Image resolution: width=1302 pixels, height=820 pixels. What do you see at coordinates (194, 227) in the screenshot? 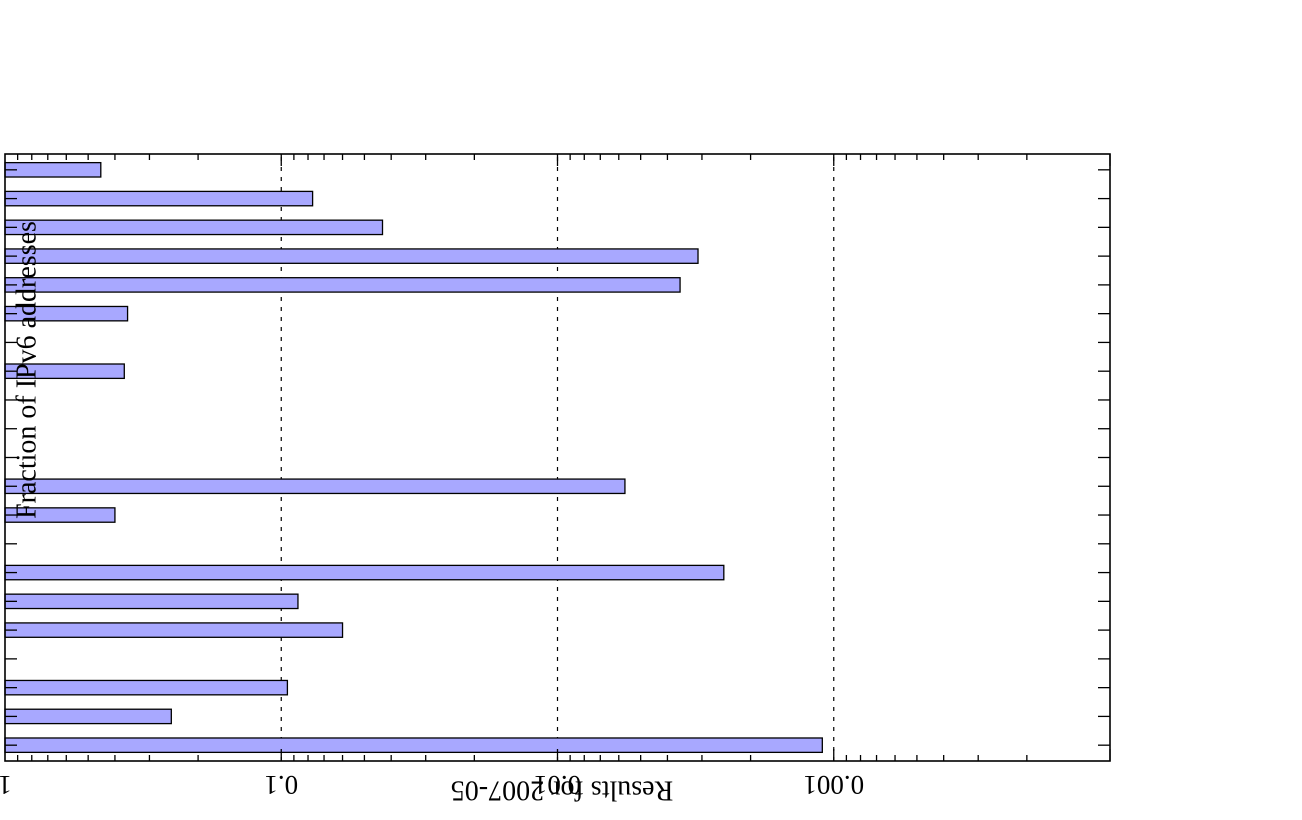
I see `bar-arin` at bounding box center [194, 227].